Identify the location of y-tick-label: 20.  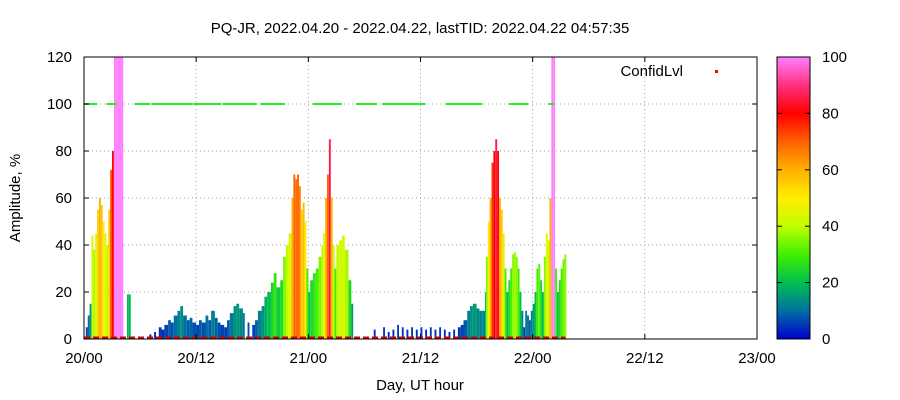
(63, 292).